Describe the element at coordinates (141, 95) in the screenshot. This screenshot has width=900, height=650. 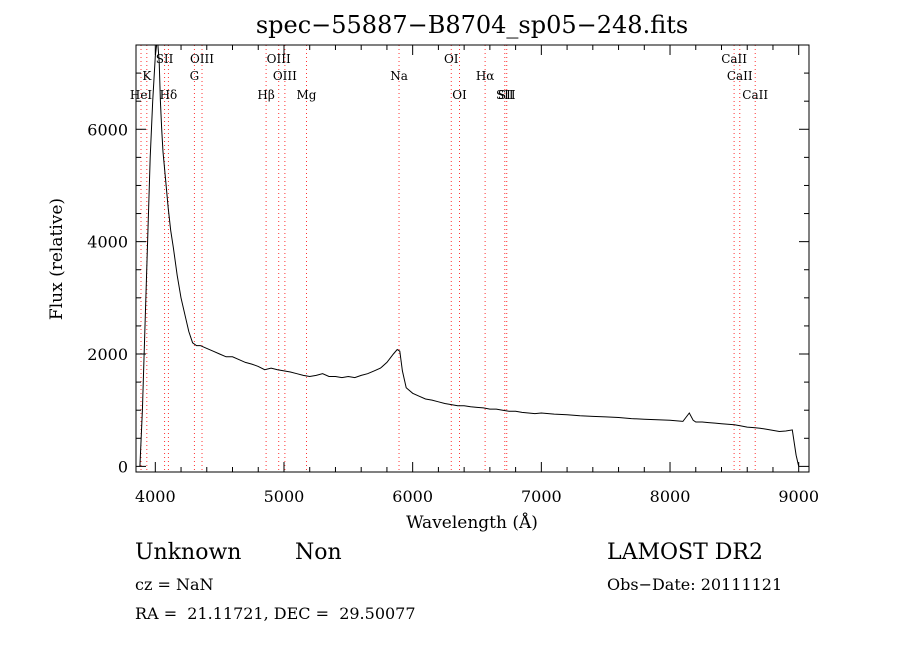
I see `line-marker-label: HeI` at that location.